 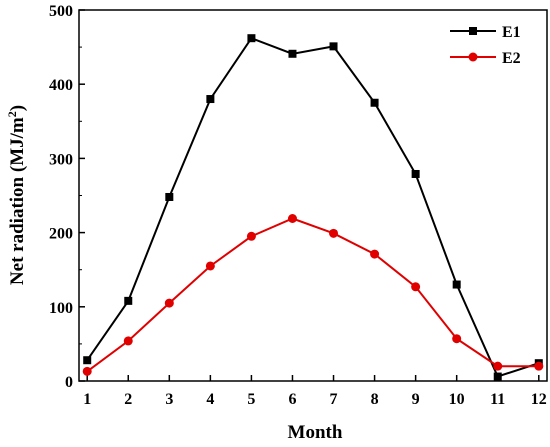 What do you see at coordinates (67, 197) in the screenshot?
I see `y-axis-ticks: 0 100 200 300 400 500` at bounding box center [67, 197].